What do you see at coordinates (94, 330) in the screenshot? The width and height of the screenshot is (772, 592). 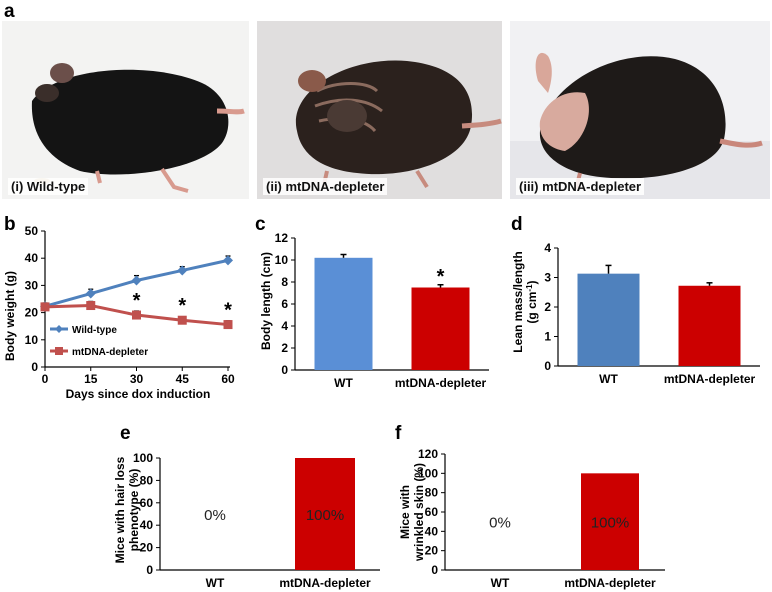 I see `legend-label-wild-type: Wild-type` at bounding box center [94, 330].